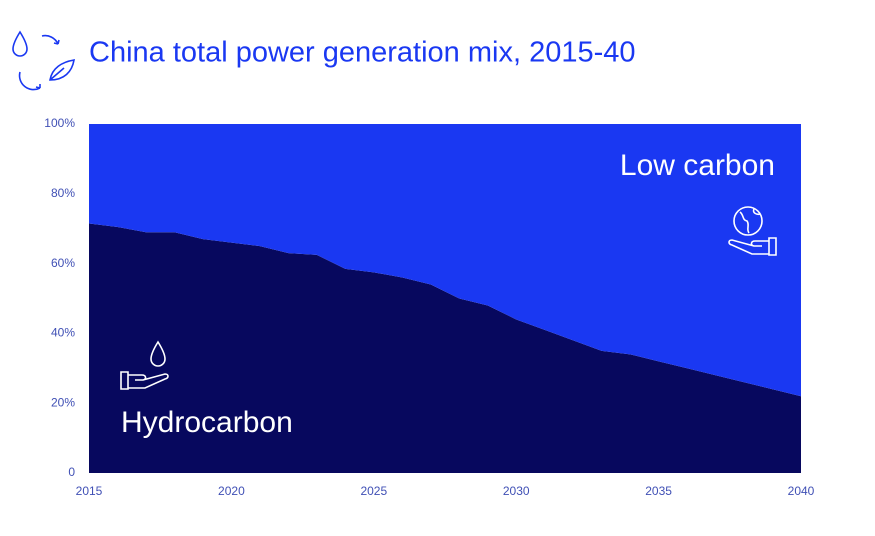  Describe the element at coordinates (63, 402) in the screenshot. I see `y-tick-label: 20%` at that location.